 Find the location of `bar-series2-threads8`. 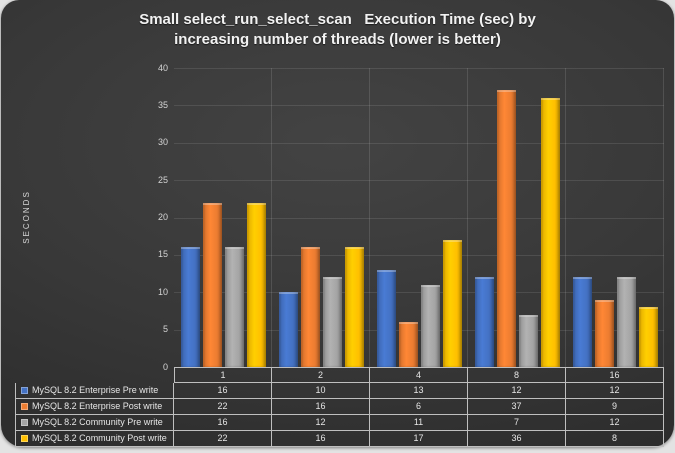

bar-series2-threads8 is located at coordinates (506, 228).